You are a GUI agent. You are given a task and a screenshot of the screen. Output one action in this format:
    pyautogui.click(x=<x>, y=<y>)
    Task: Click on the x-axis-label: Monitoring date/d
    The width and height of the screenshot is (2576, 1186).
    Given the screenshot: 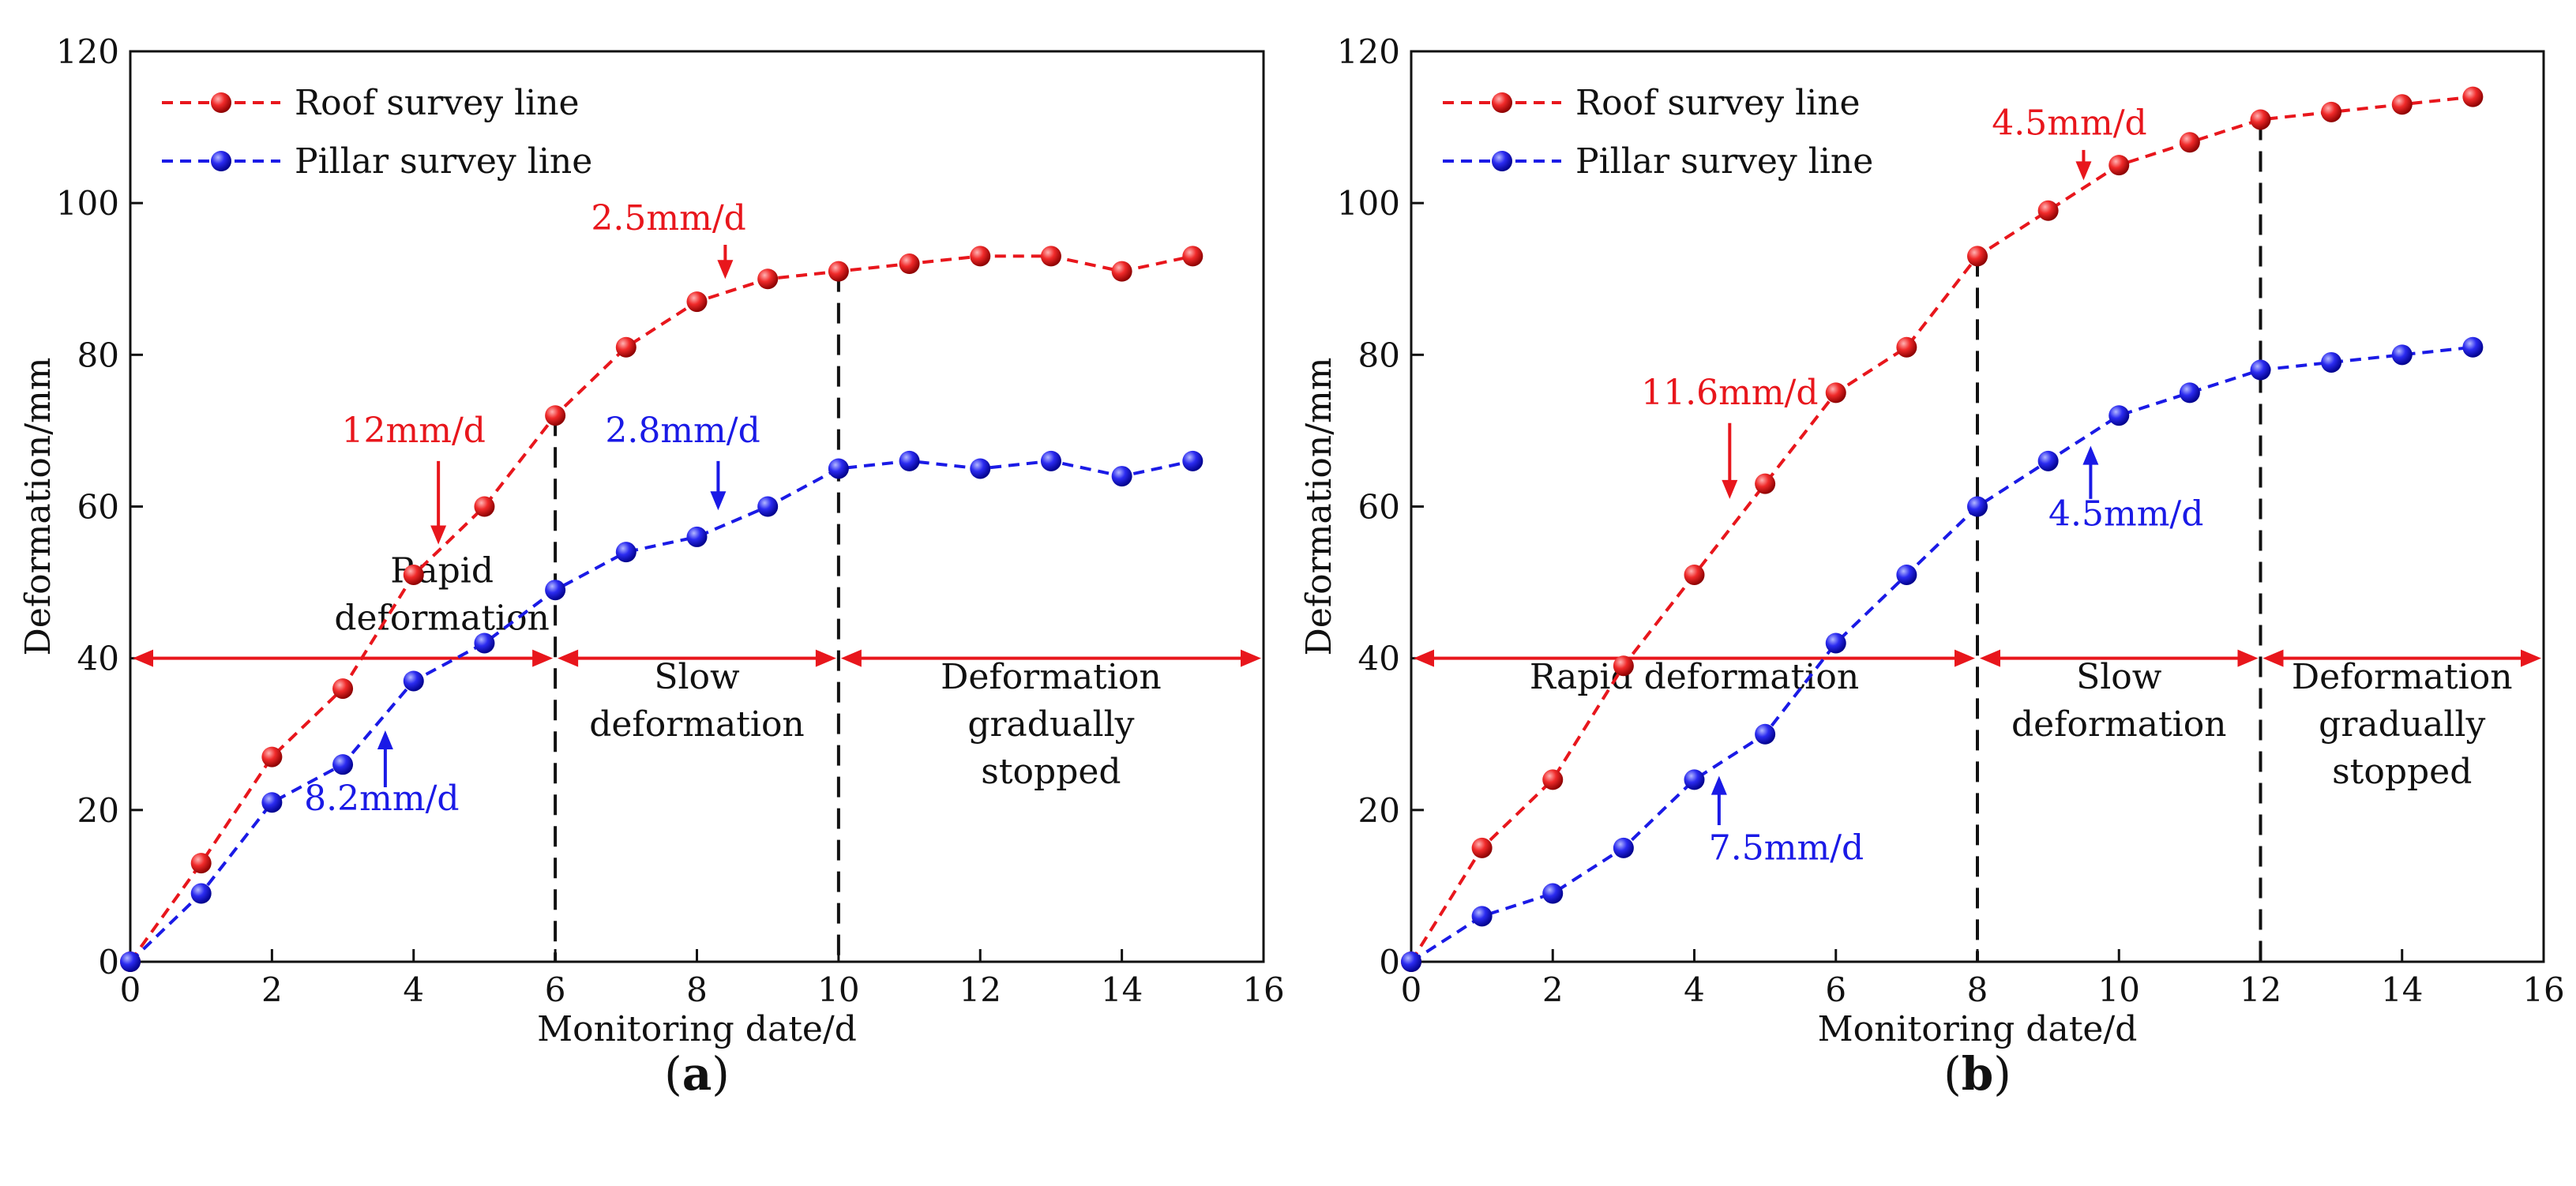 What is the action you would take?
    pyautogui.click(x=697, y=1029)
    